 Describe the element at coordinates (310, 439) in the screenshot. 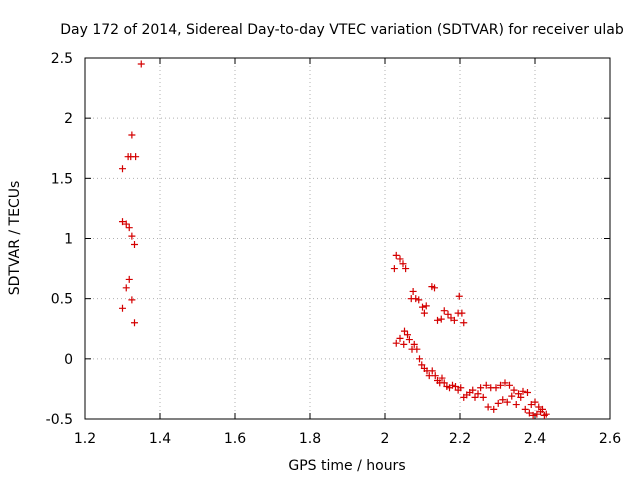

I see `x-tick-label: 1.8` at that location.